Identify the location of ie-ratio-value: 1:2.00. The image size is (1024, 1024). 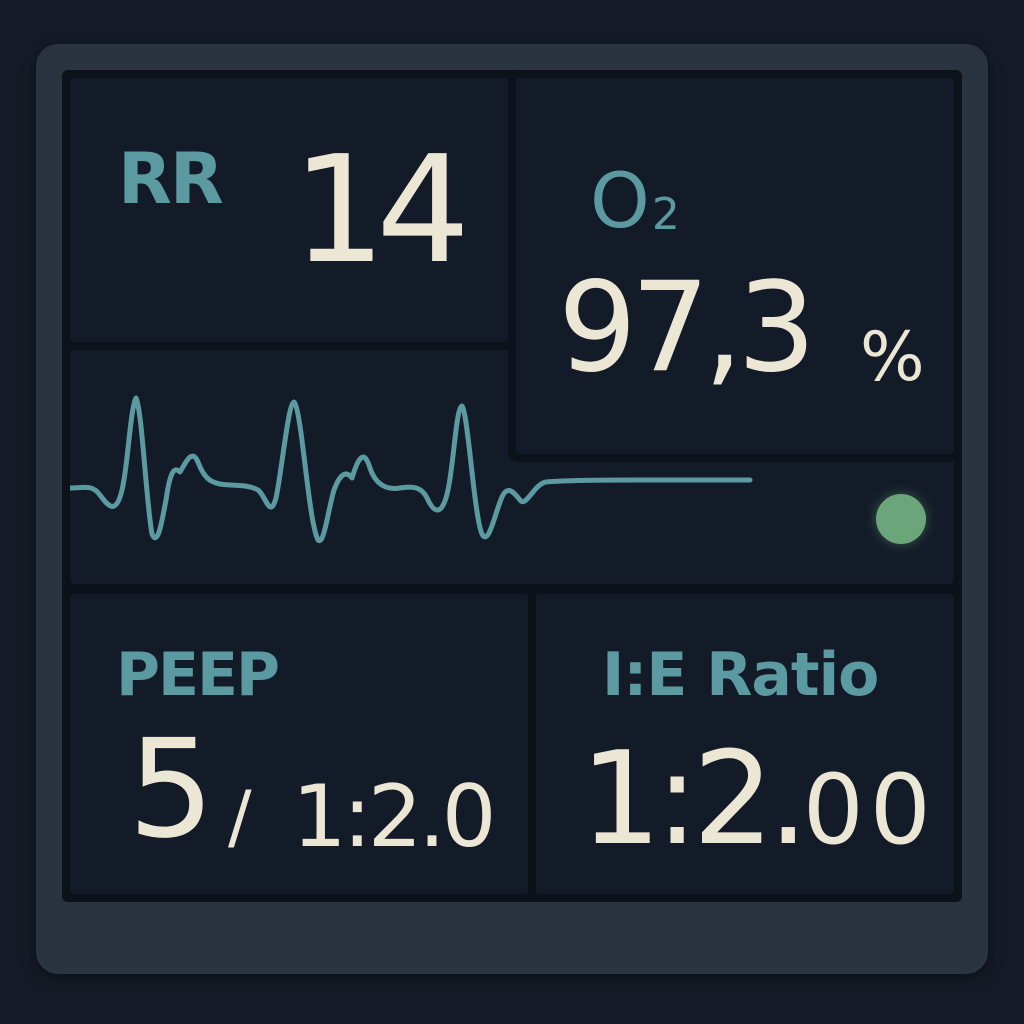
(758, 800).